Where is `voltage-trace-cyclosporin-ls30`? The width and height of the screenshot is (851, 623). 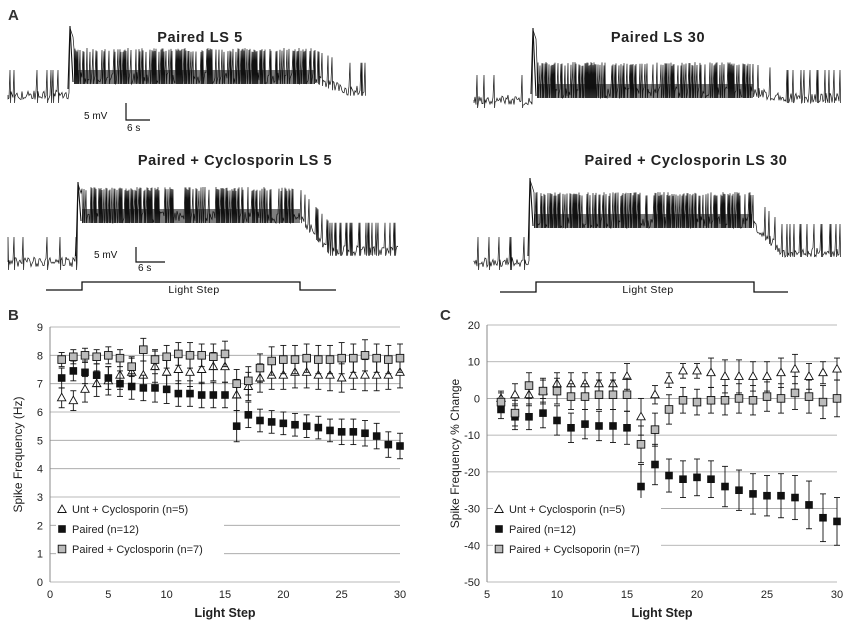 voltage-trace-cyclosporin-ls30 is located at coordinates (657, 224).